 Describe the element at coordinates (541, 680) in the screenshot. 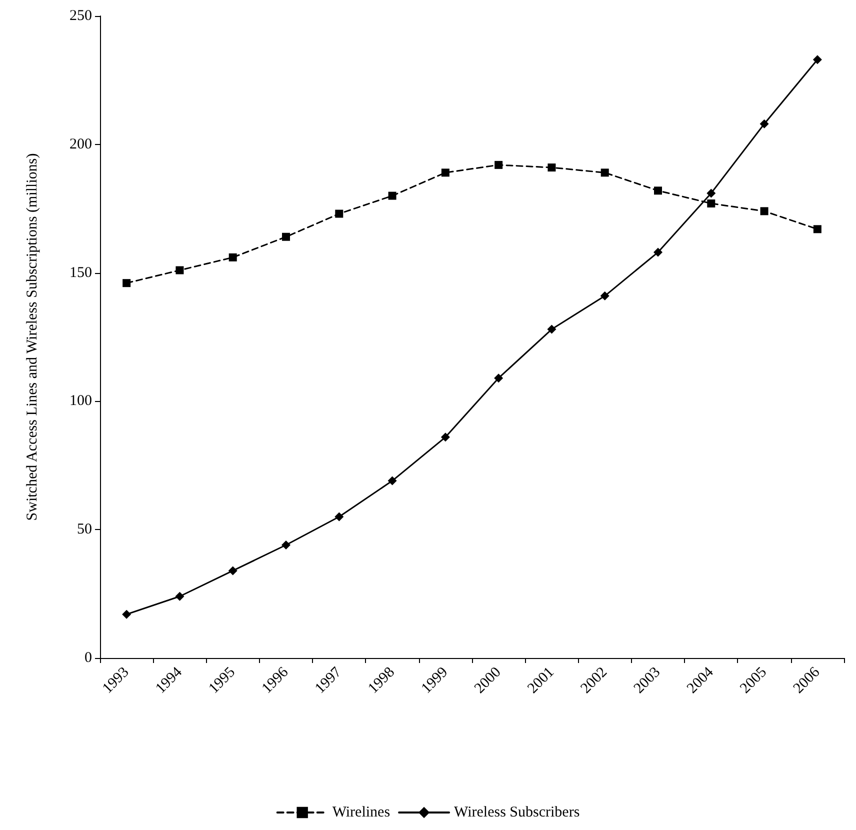

I see `x-tick-label: 2001` at that location.